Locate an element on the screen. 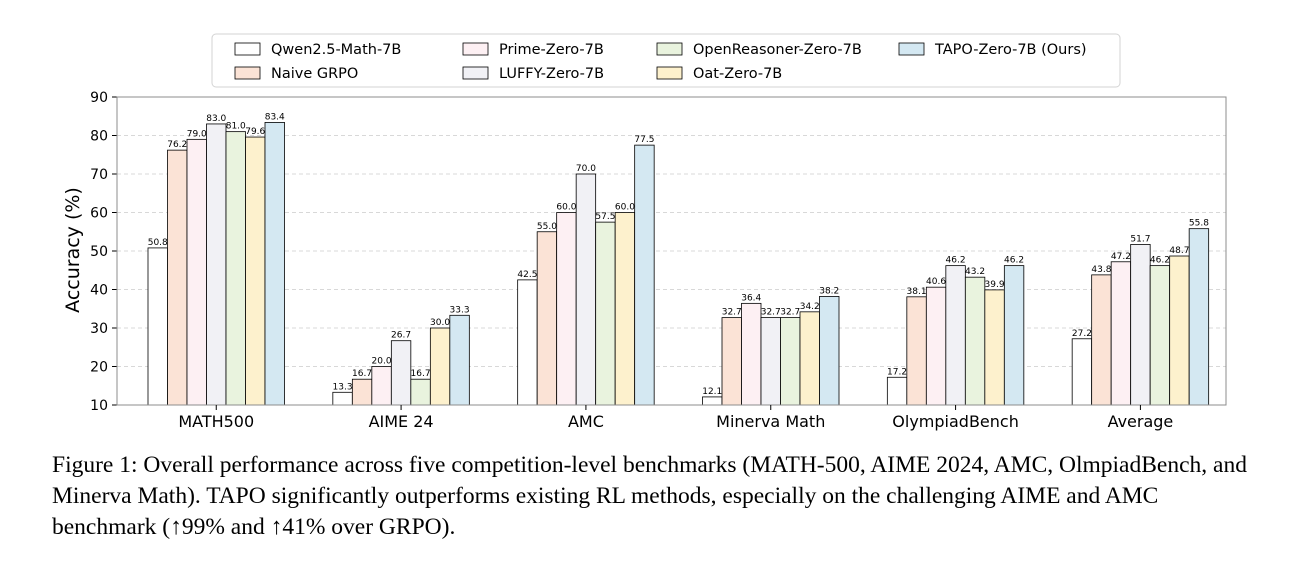  legend-box is located at coordinates (666, 60).